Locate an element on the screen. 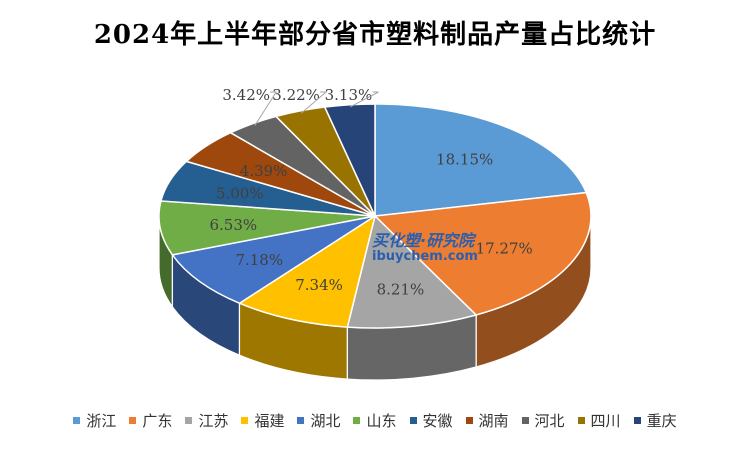 Image resolution: width=750 pixels, height=449 pixels. legend-item-福建: 福建 is located at coordinates (262, 420).